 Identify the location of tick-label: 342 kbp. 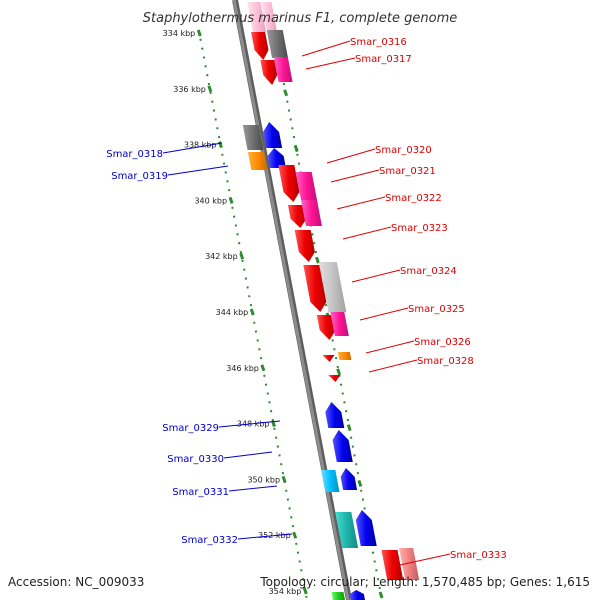
(221, 256).